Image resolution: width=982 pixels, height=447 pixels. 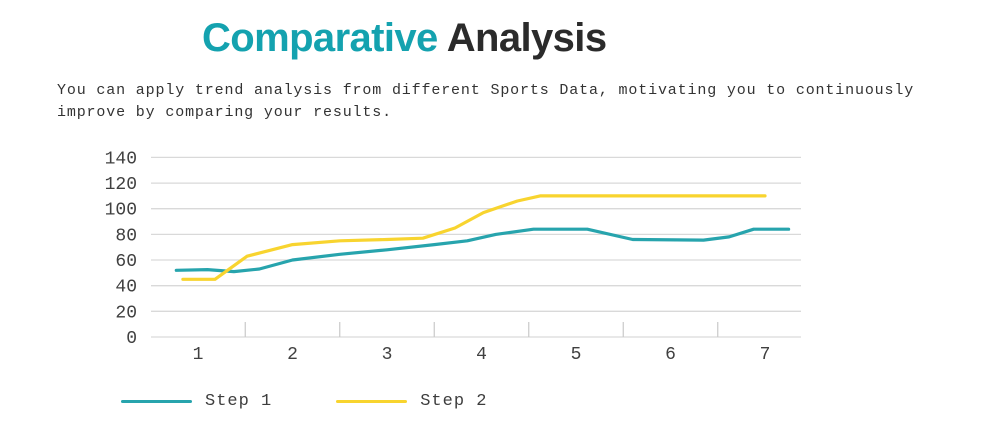 What do you see at coordinates (121, 211) in the screenshot?
I see `y-tick-label: 100` at bounding box center [121, 211].